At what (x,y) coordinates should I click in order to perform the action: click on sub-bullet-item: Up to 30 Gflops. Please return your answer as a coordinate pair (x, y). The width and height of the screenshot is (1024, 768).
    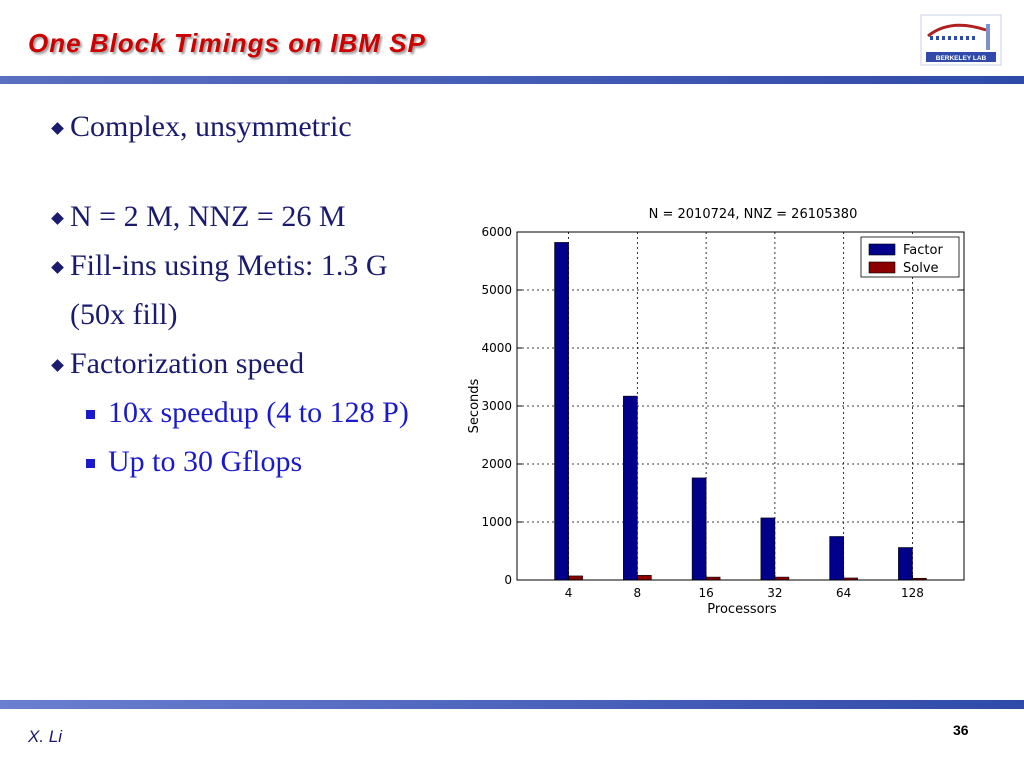
    Looking at the image, I should click on (205, 461).